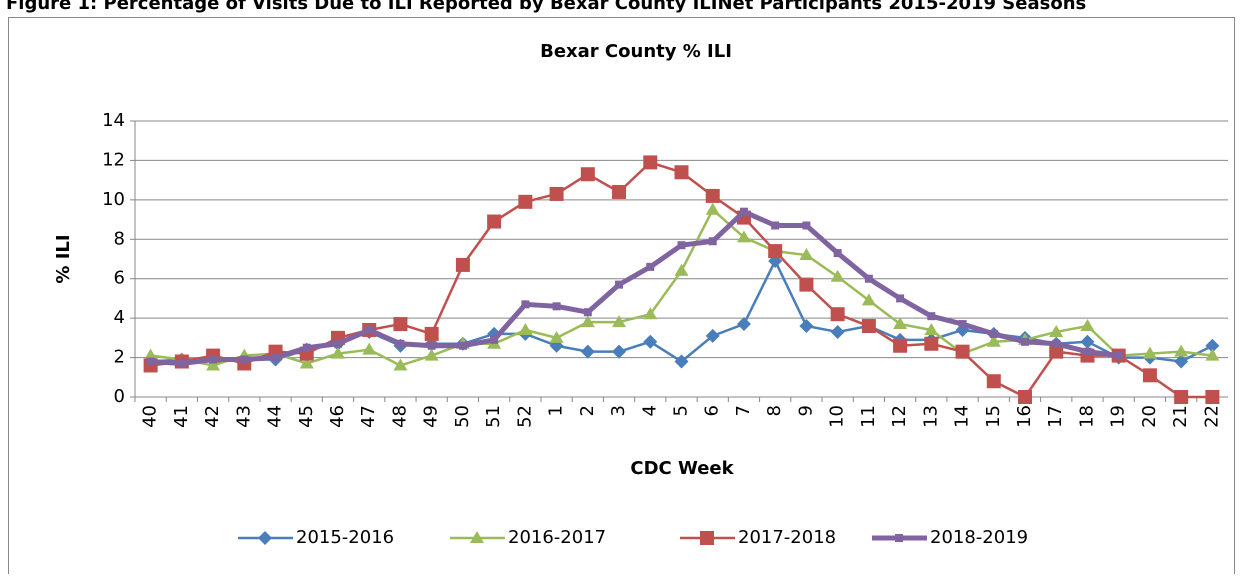  What do you see at coordinates (524, 416) in the screenshot?
I see `x-tick-label: 52` at bounding box center [524, 416].